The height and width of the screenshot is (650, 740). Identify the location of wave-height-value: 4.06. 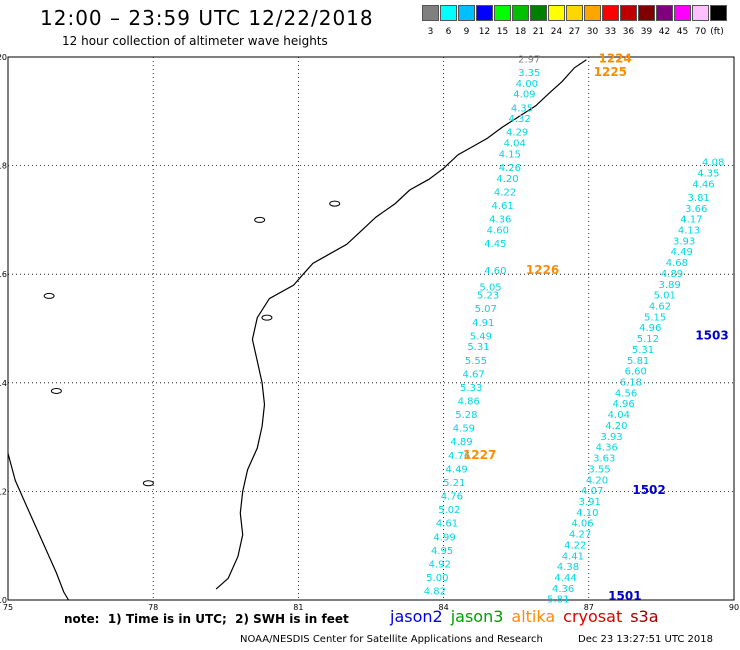
(582, 524).